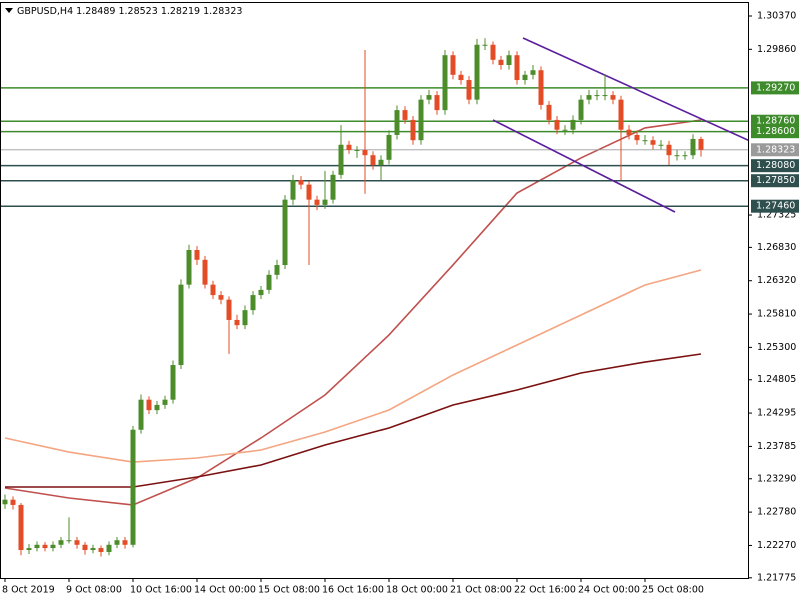 This screenshot has height=600, width=800. Describe the element at coordinates (28, 590) in the screenshot. I see `x-tick-label: 8 Oct 2019` at that location.